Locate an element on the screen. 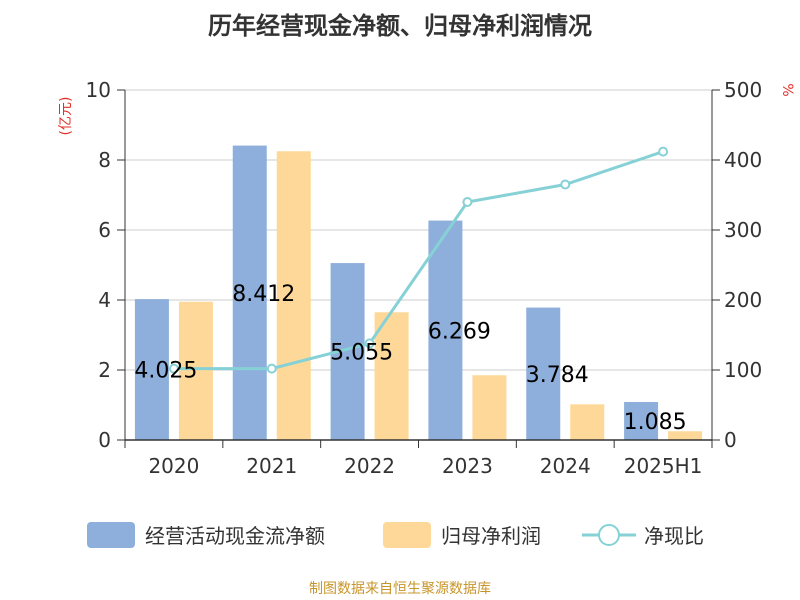 Image resolution: width=800 pixels, height=600 pixels. x-tick-label: 2025H1 is located at coordinates (663, 466).